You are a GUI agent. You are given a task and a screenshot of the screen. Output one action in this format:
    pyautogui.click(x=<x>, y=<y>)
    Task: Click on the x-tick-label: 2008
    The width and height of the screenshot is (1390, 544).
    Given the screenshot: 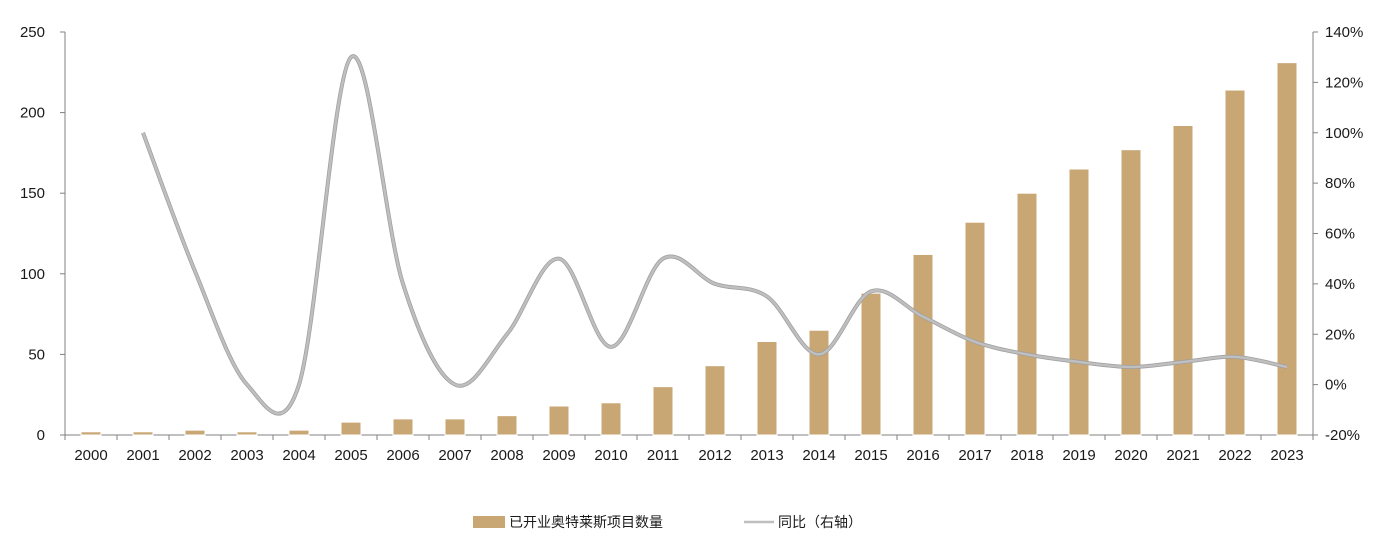 What is the action you would take?
    pyautogui.click(x=506, y=455)
    